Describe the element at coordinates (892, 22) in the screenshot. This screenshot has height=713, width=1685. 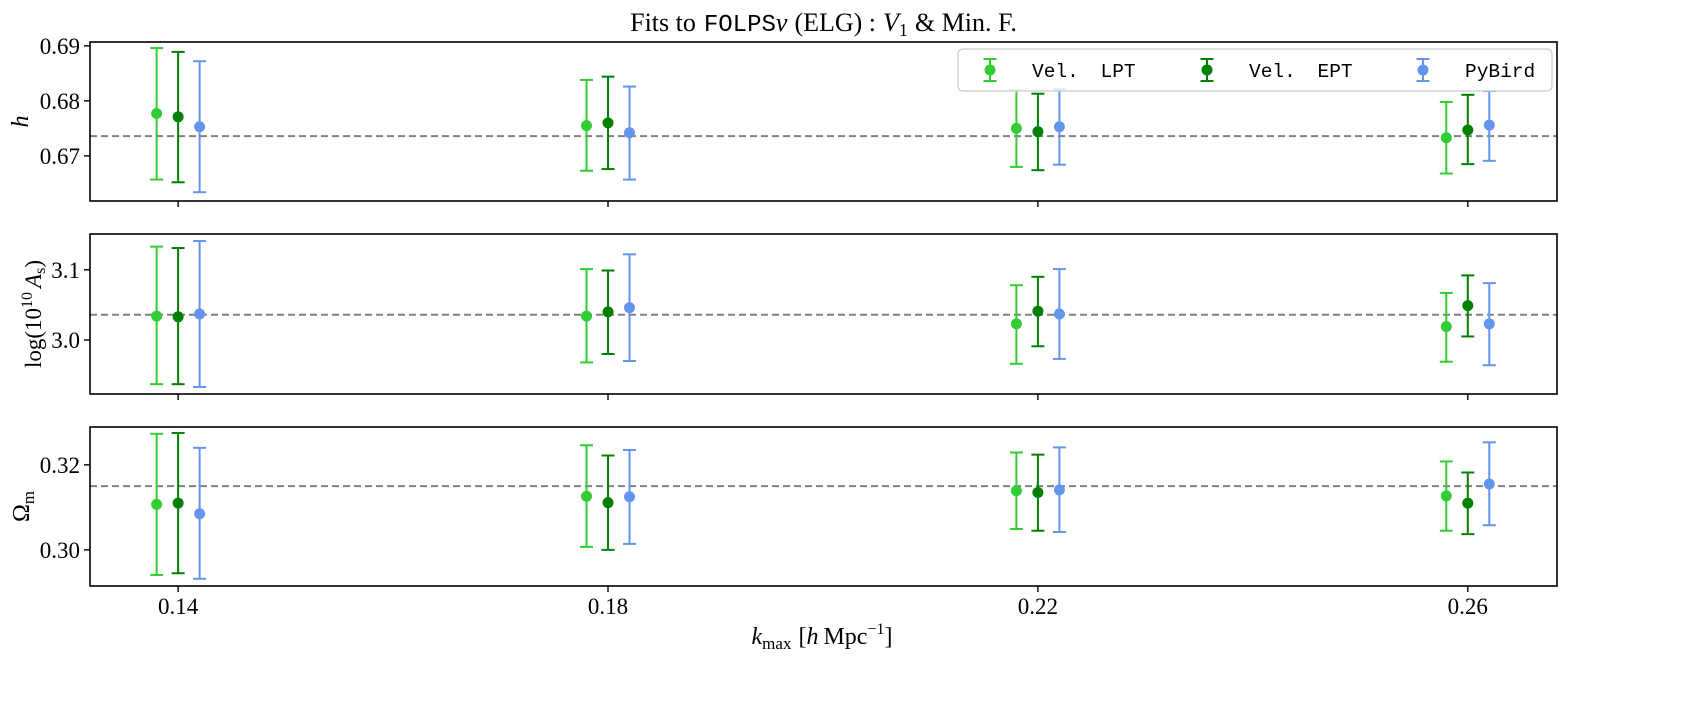
I see `title-v: V` at that location.